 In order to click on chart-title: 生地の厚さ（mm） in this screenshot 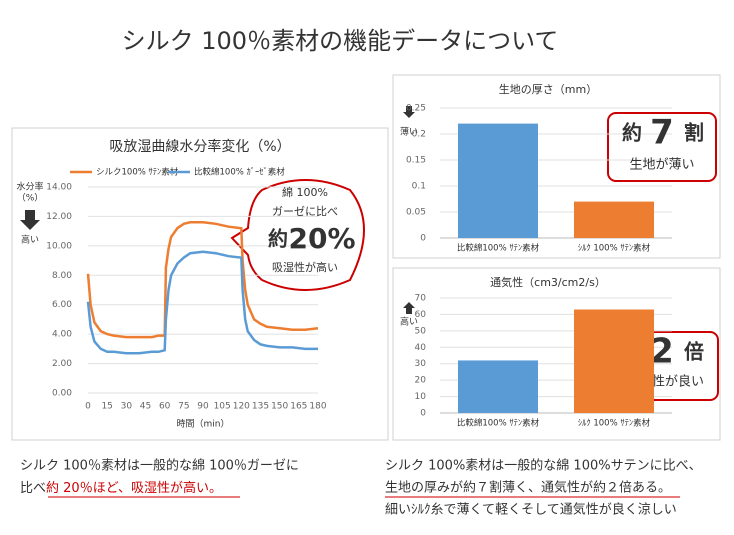, I will do `click(548, 89)`.